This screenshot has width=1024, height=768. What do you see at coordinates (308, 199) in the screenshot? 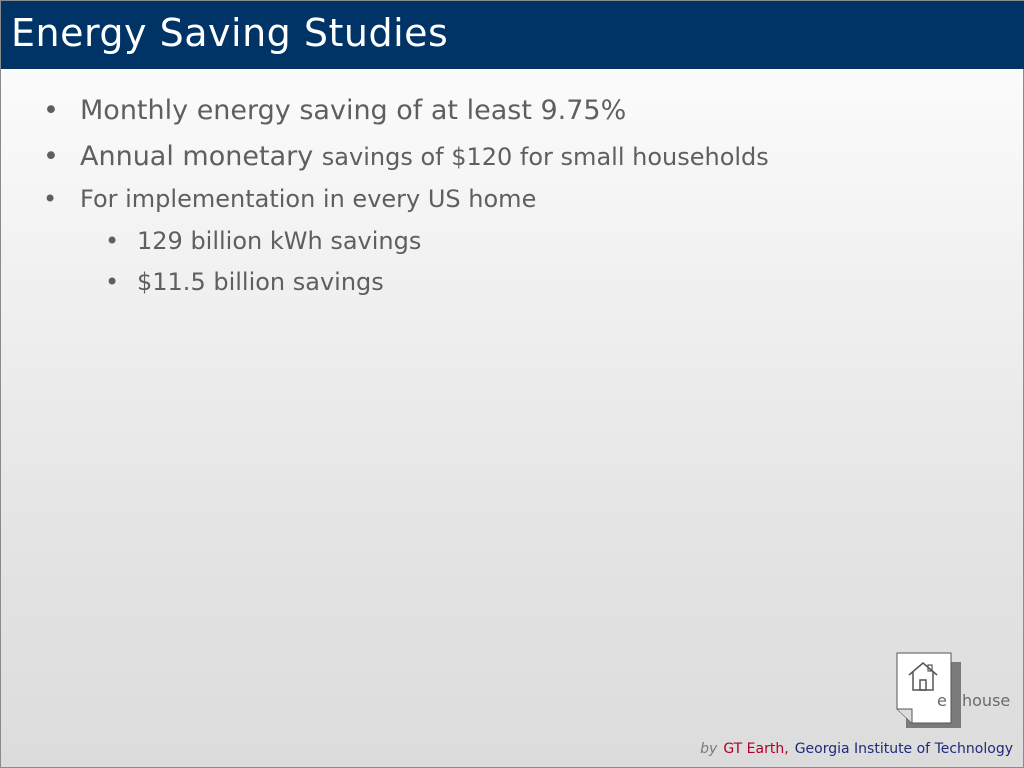
I see `bullet-text: For implementation in every US home` at bounding box center [308, 199].